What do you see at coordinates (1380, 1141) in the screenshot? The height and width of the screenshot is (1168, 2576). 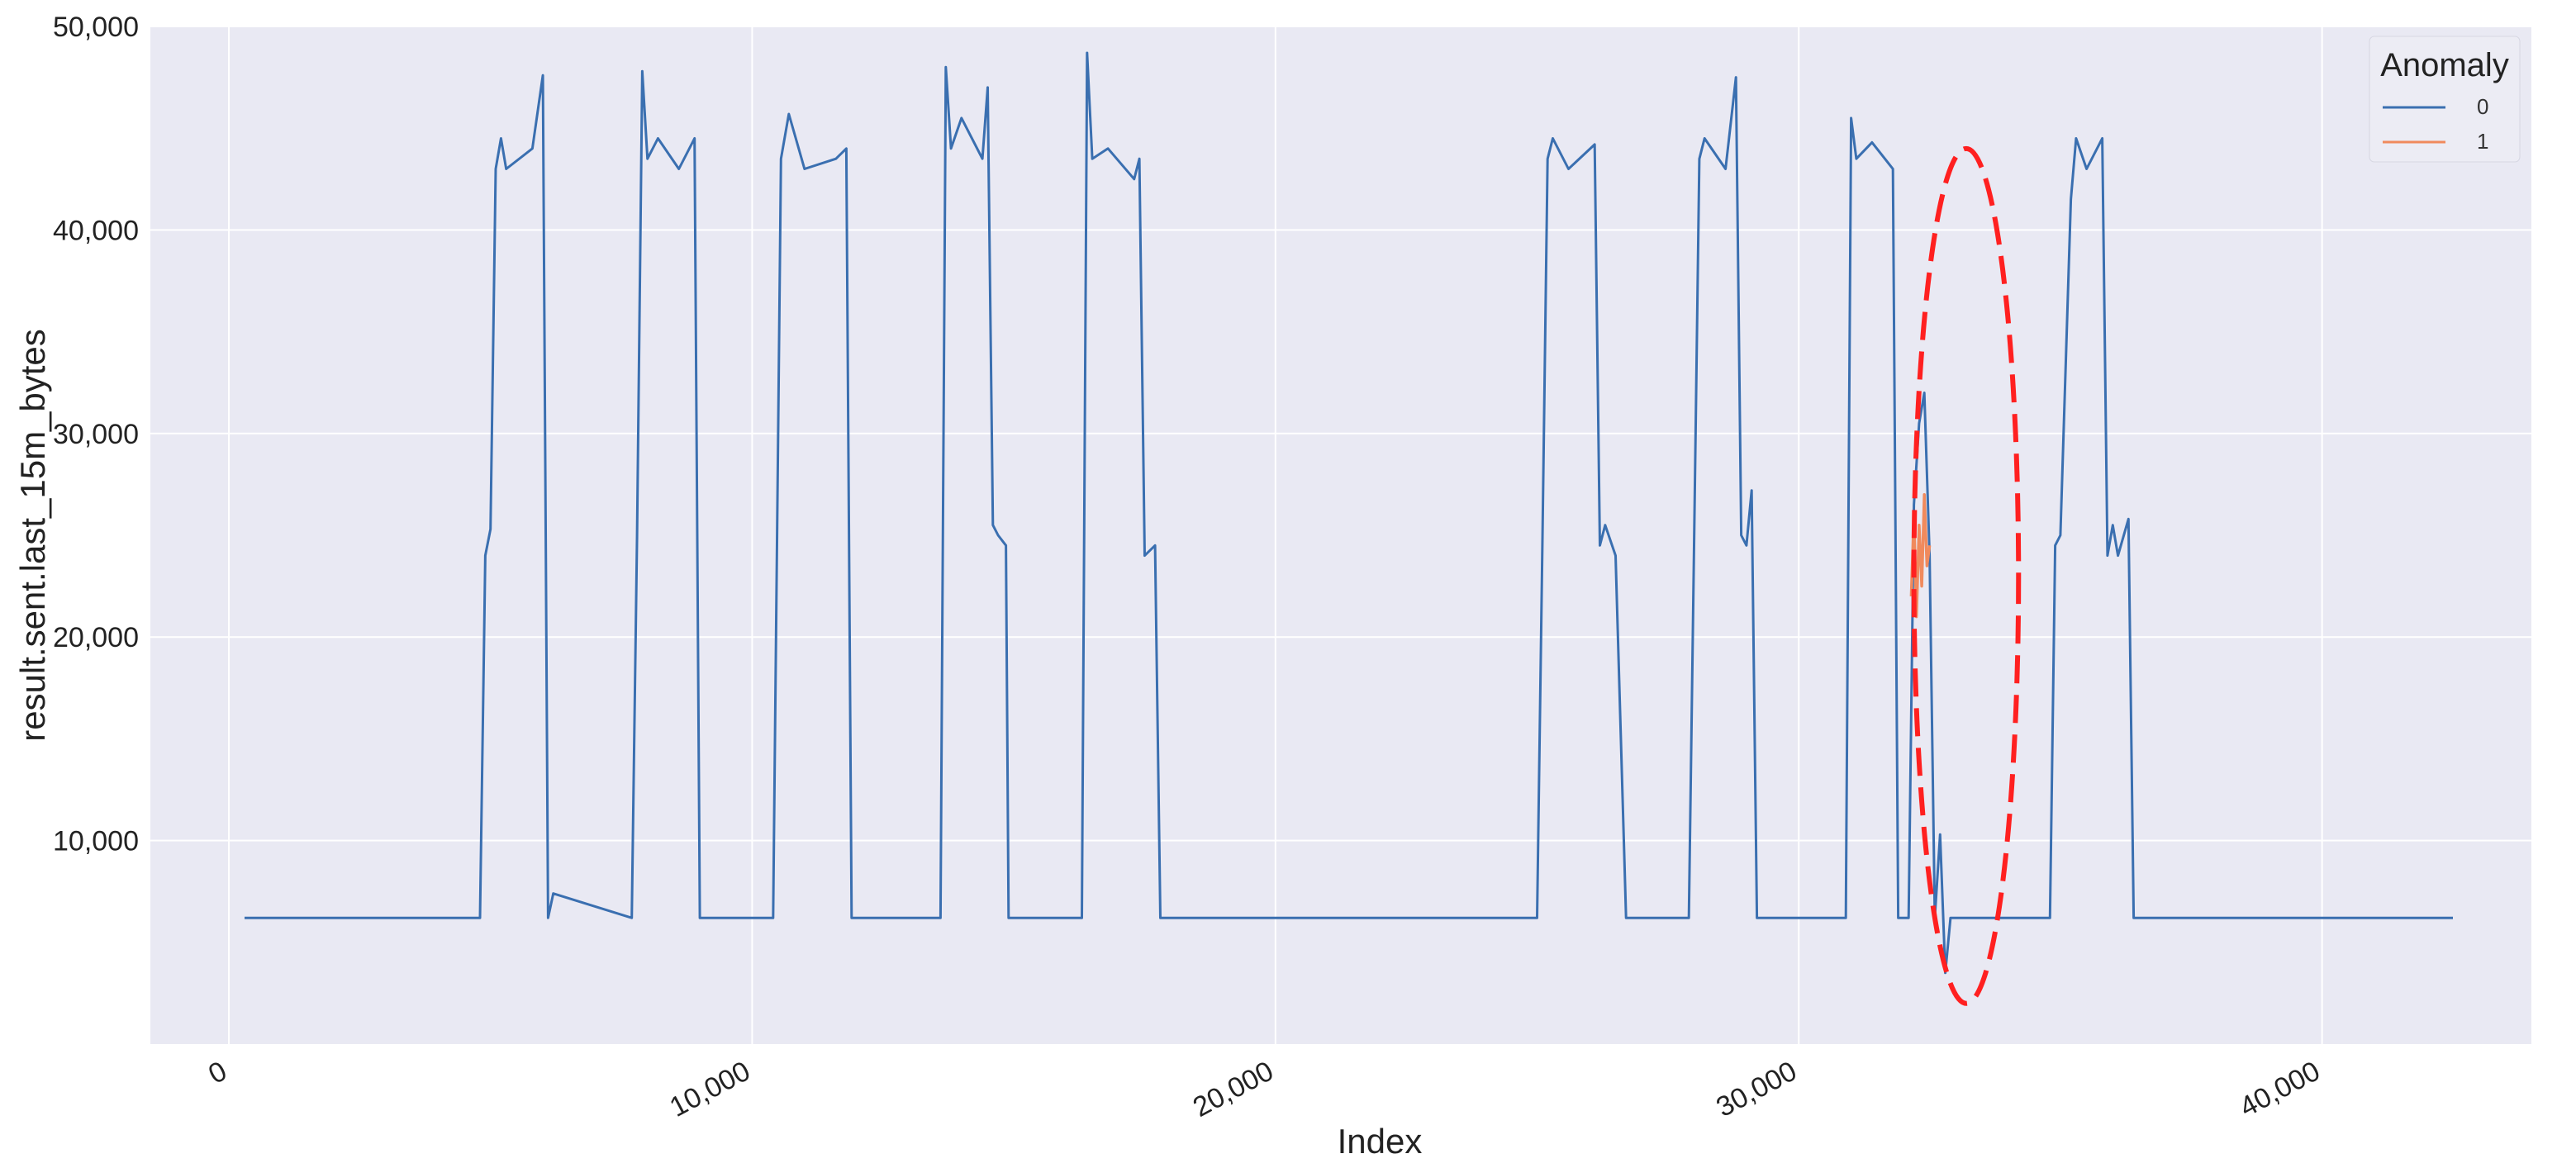 I see `x-axis-label: Index` at bounding box center [1380, 1141].